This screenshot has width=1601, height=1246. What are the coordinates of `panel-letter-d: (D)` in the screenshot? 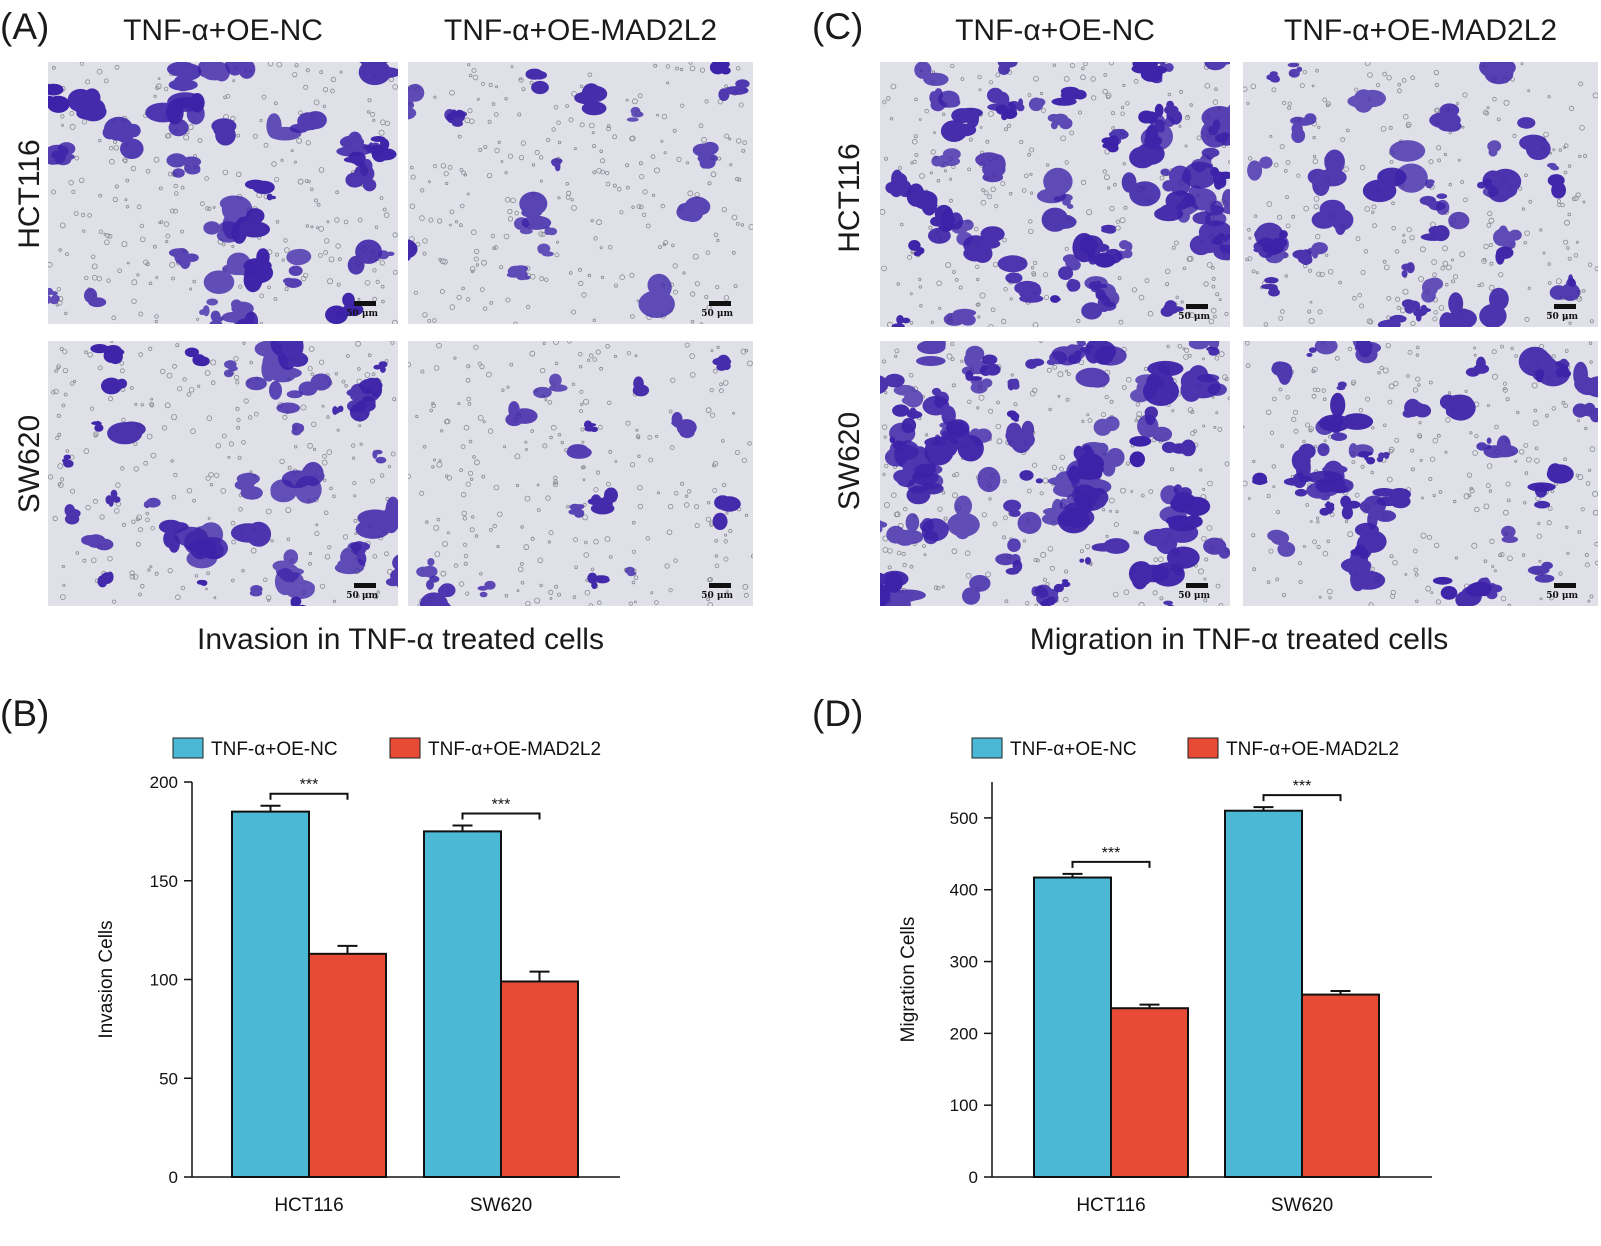 It's located at (837, 713).